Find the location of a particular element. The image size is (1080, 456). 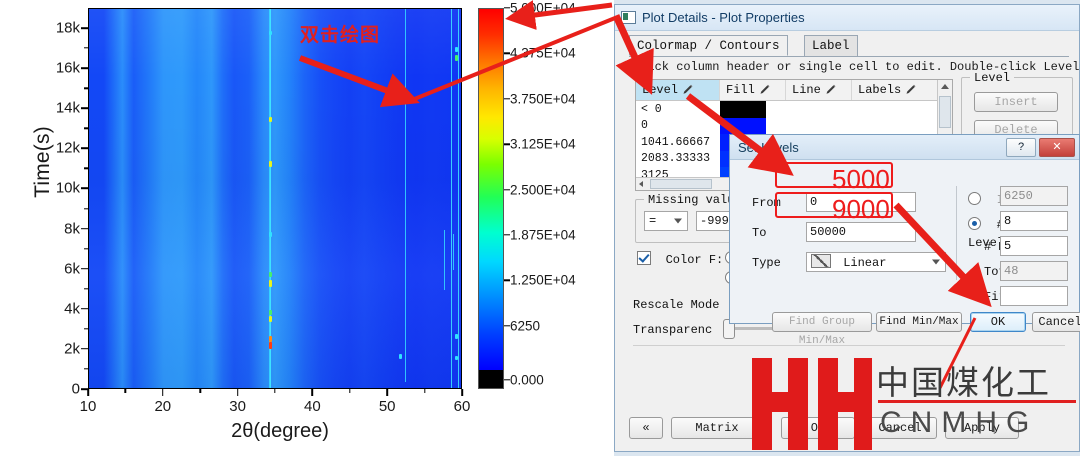

column-header-labels: Labels is located at coordinates (895, 90).